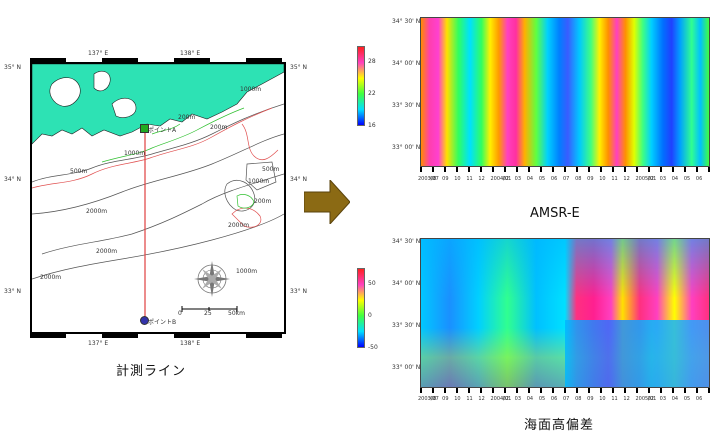  I want to click on colorbar-tick: 16, so click(372, 125).